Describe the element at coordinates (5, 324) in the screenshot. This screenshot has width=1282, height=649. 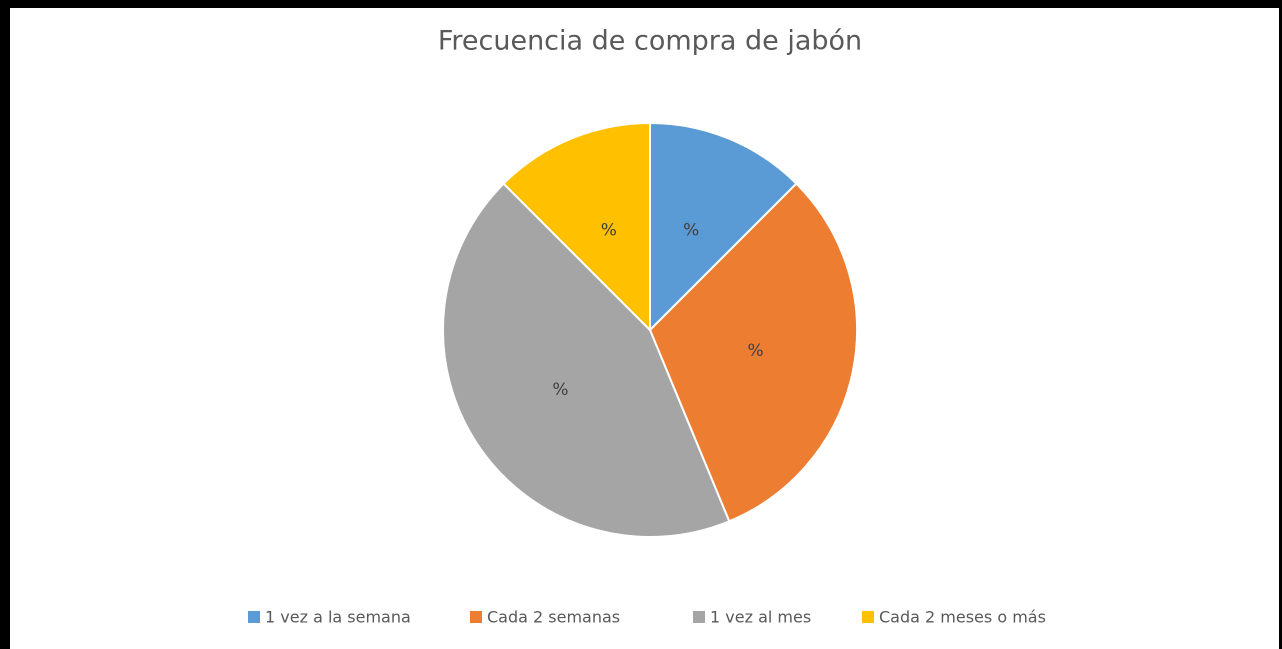
I see `frame-left` at that location.